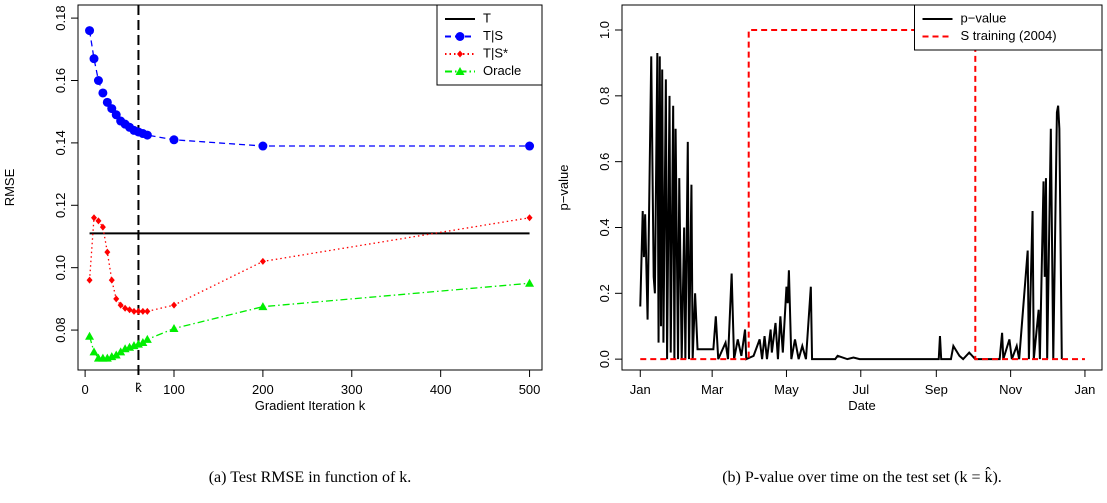  What do you see at coordinates (138, 387) in the screenshot?
I see `annotation-label: k̂` at bounding box center [138, 387].